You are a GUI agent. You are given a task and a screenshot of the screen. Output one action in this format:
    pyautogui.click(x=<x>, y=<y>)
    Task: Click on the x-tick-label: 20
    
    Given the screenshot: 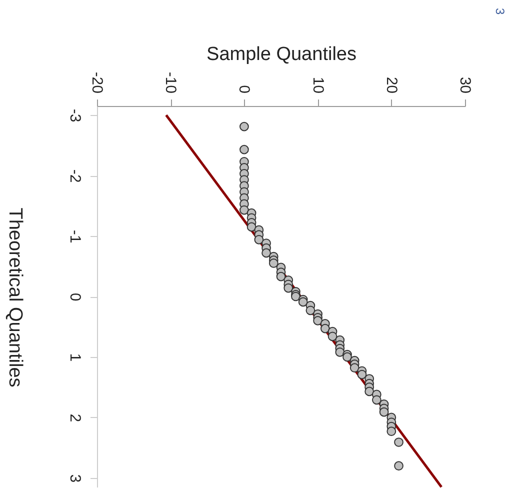 What is the action you would take?
    pyautogui.click(x=391, y=85)
    